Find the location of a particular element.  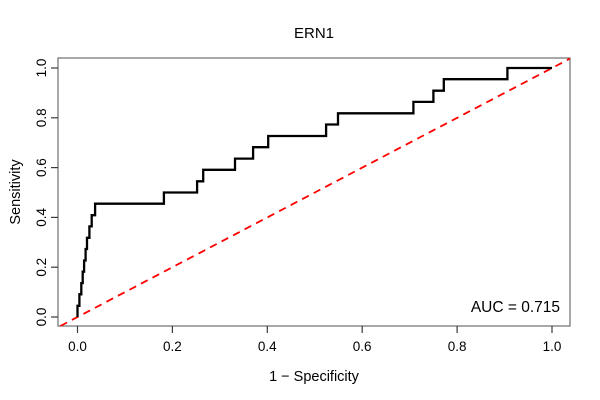

x-tick-label: 0.8 is located at coordinates (457, 346).